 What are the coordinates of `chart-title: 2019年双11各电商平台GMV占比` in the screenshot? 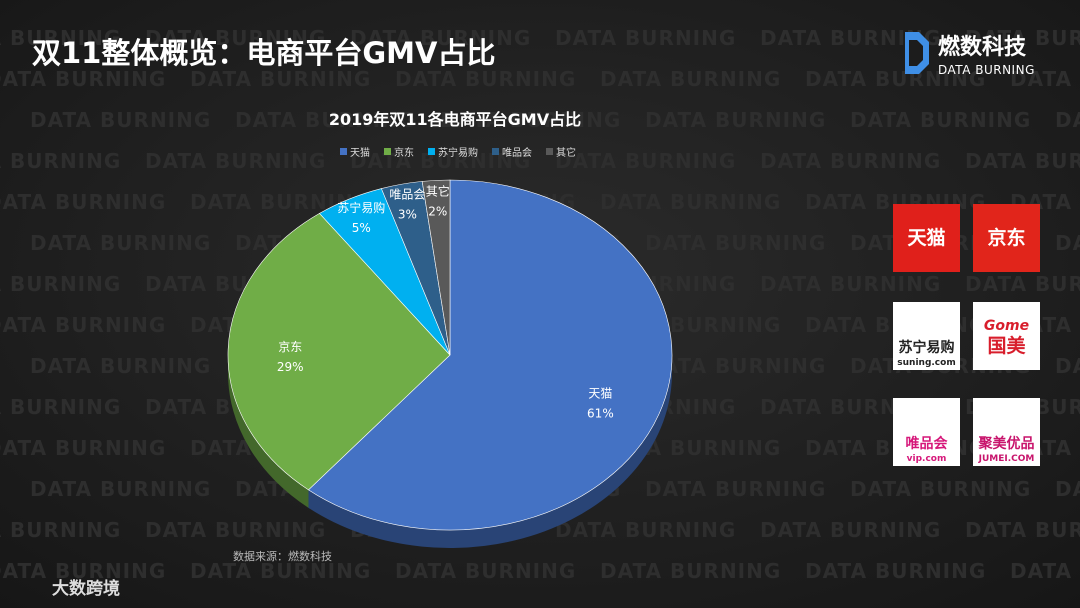 It's located at (455, 119).